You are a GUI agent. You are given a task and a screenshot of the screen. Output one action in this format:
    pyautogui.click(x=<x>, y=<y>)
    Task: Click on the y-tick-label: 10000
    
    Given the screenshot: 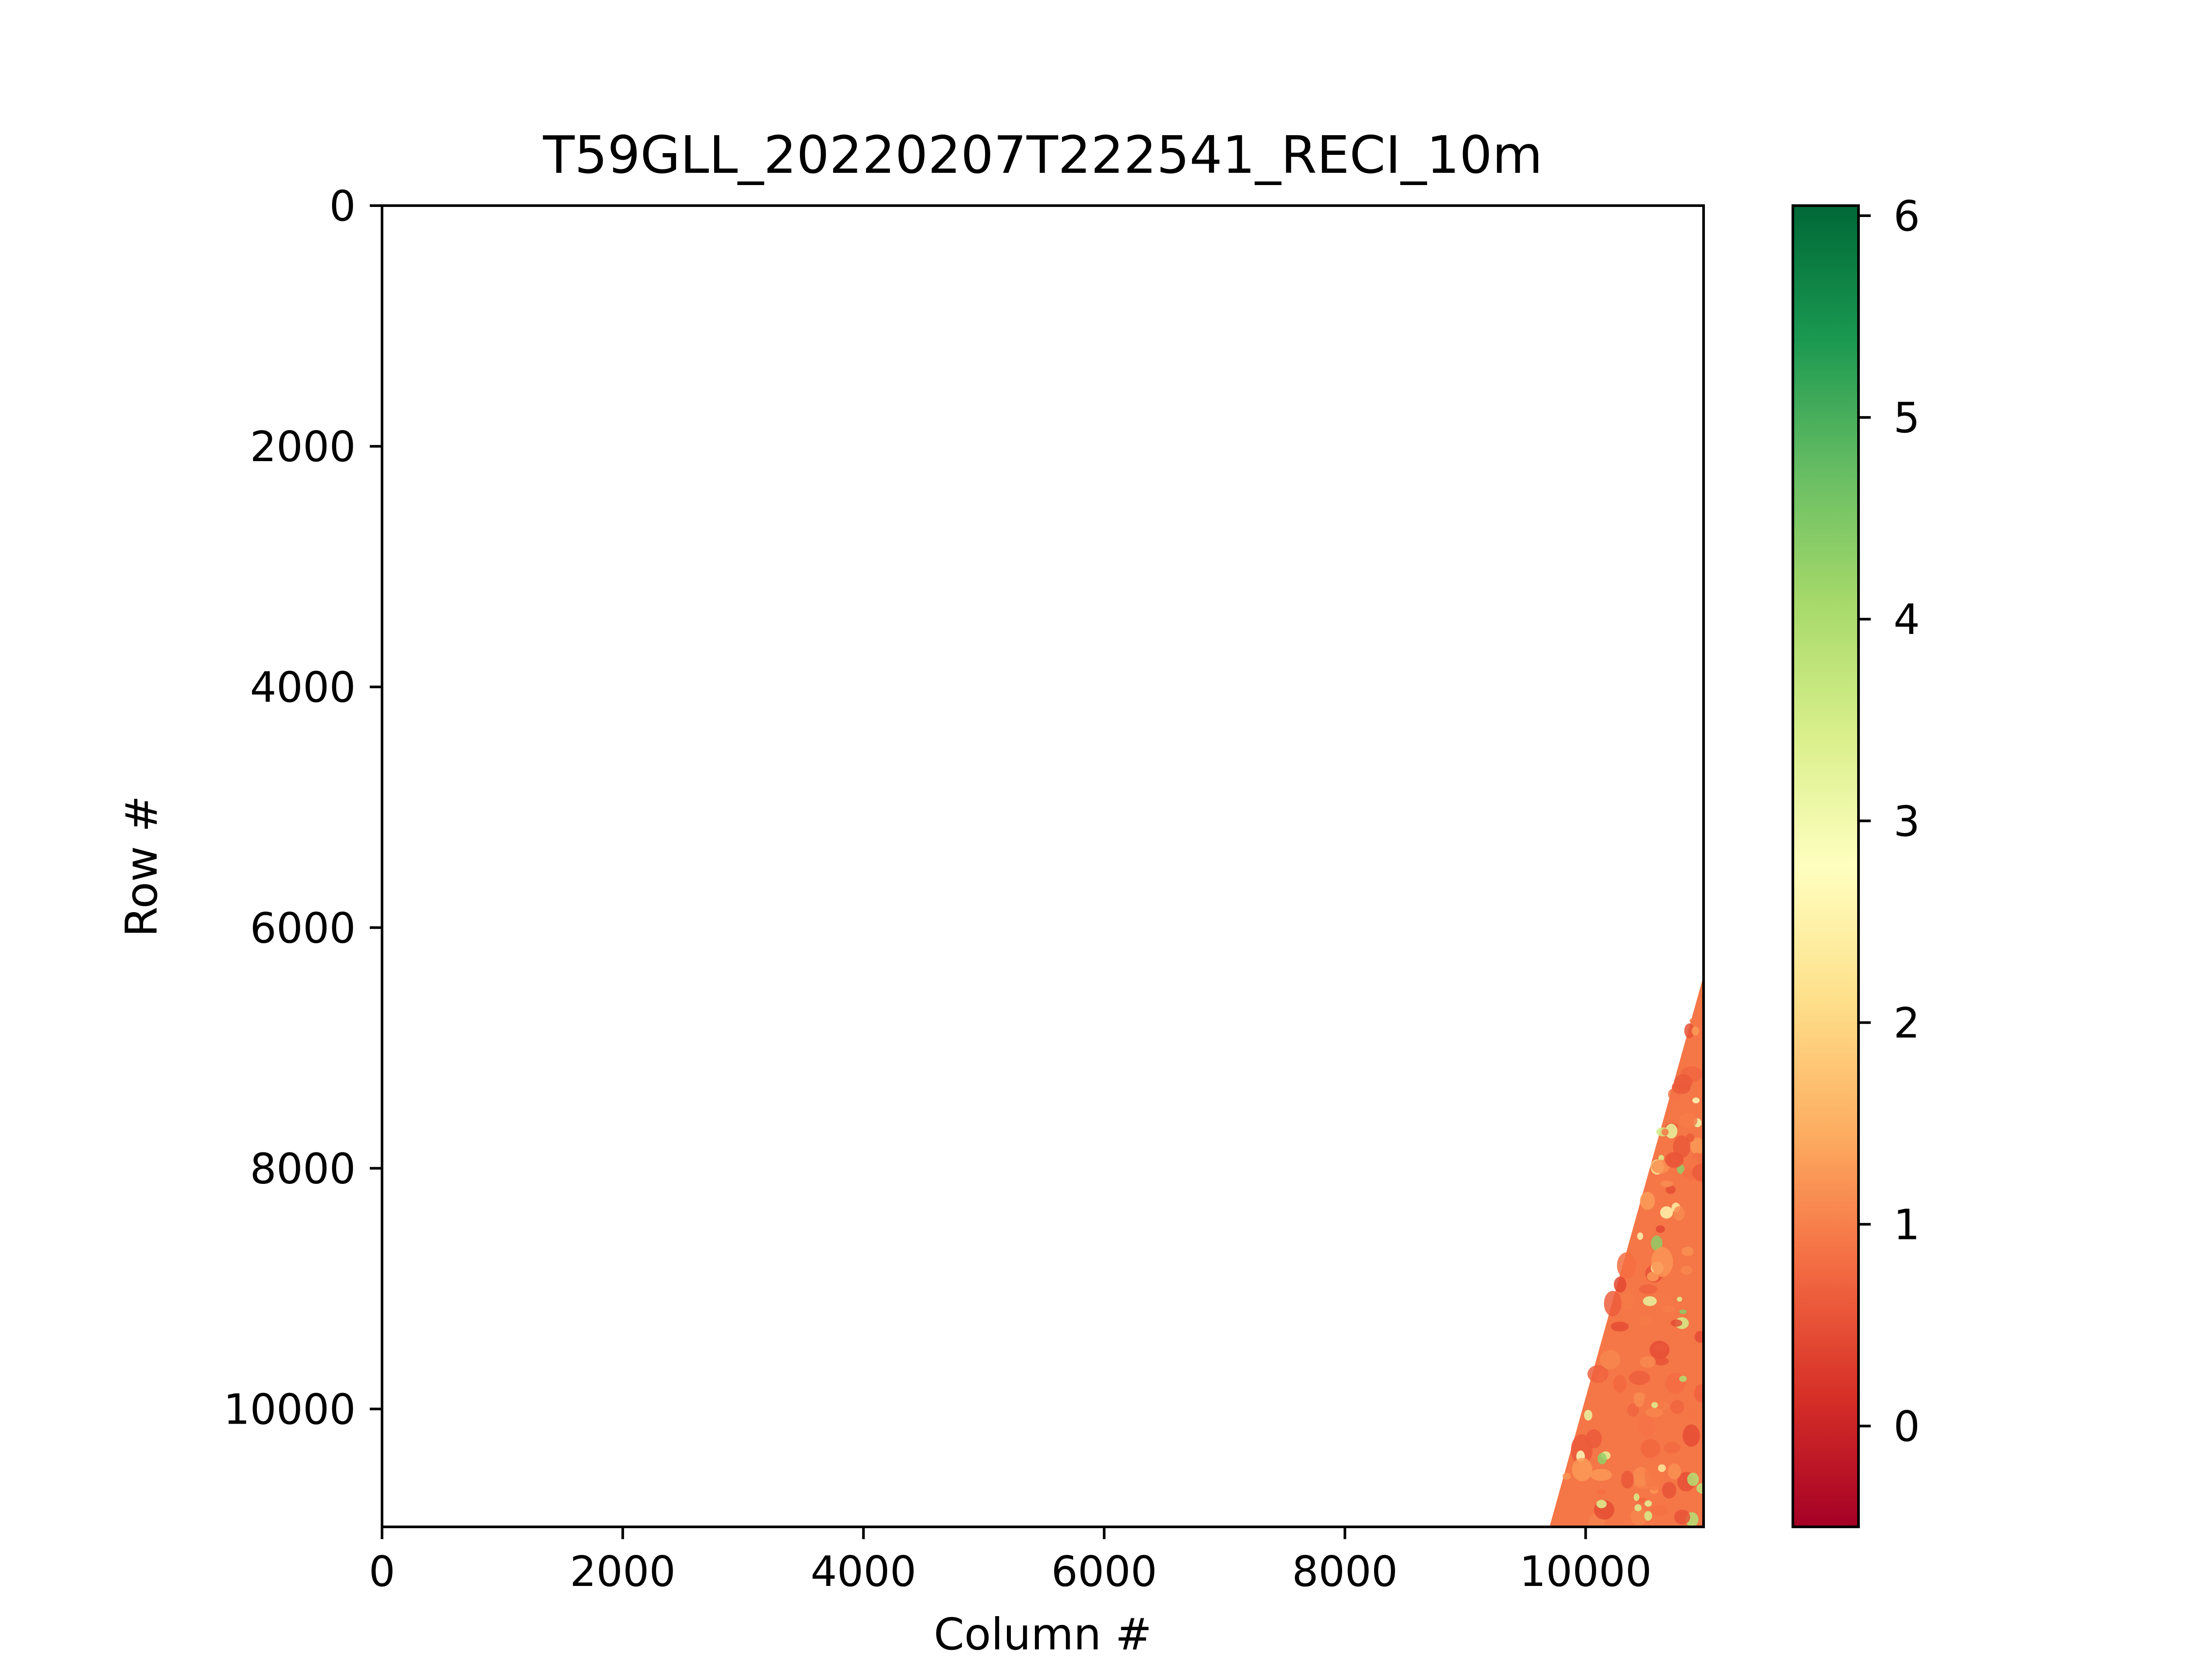 What is the action you would take?
    pyautogui.click(x=290, y=1410)
    